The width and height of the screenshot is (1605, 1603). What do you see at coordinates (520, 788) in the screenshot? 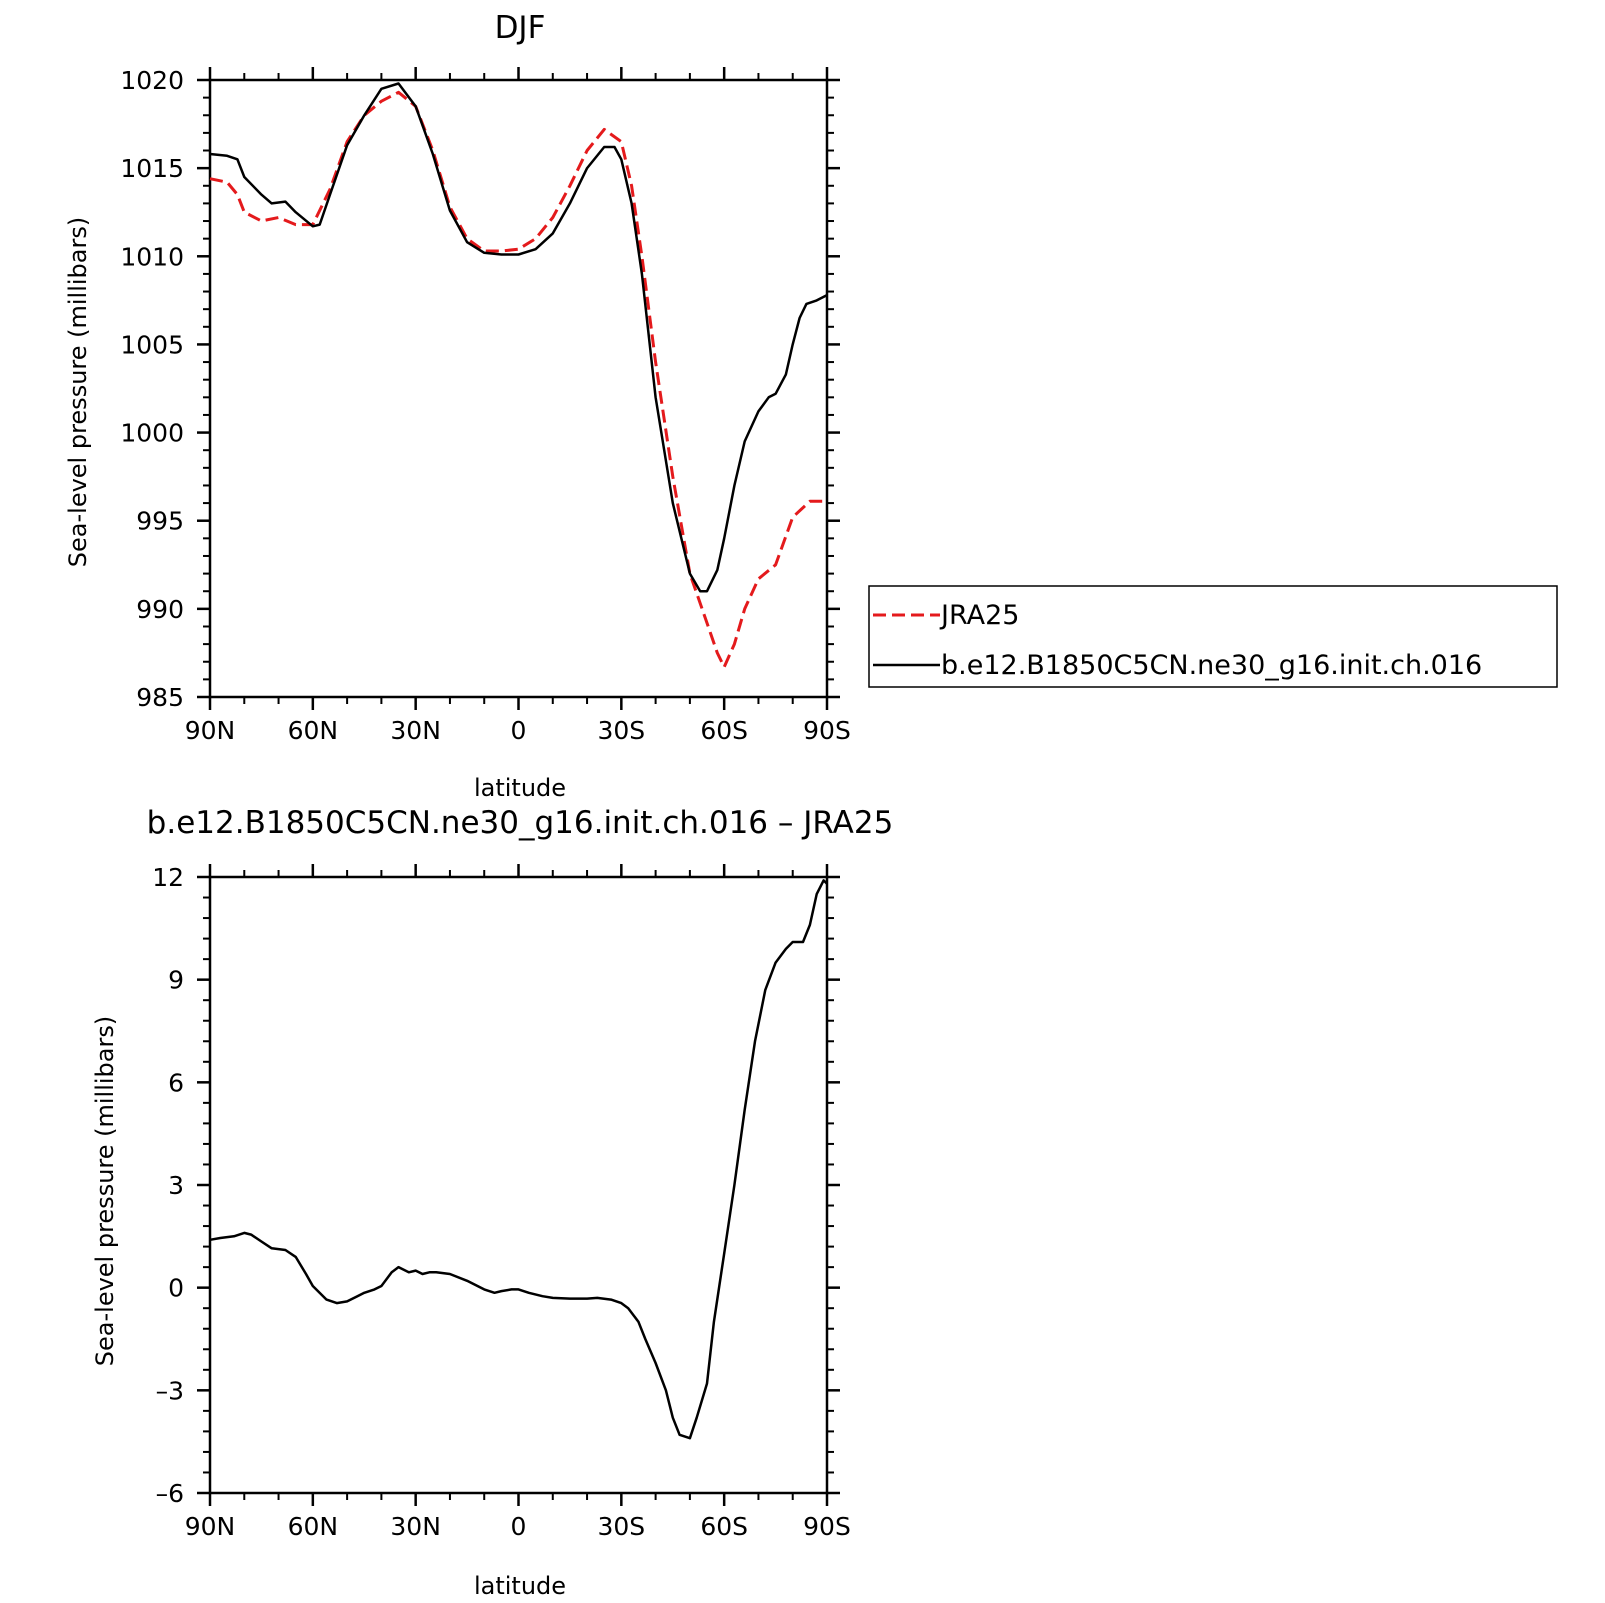
I see `top-panel-xlabel: latitude` at bounding box center [520, 788].